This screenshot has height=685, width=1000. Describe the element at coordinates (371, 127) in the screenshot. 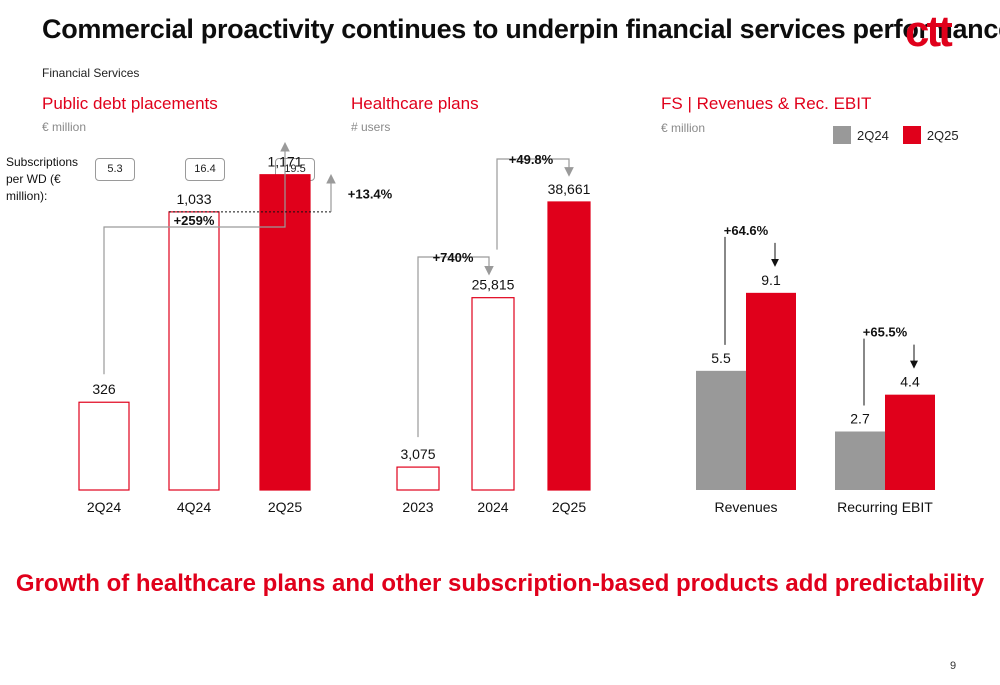

I see `chart2-unit: # users` at that location.